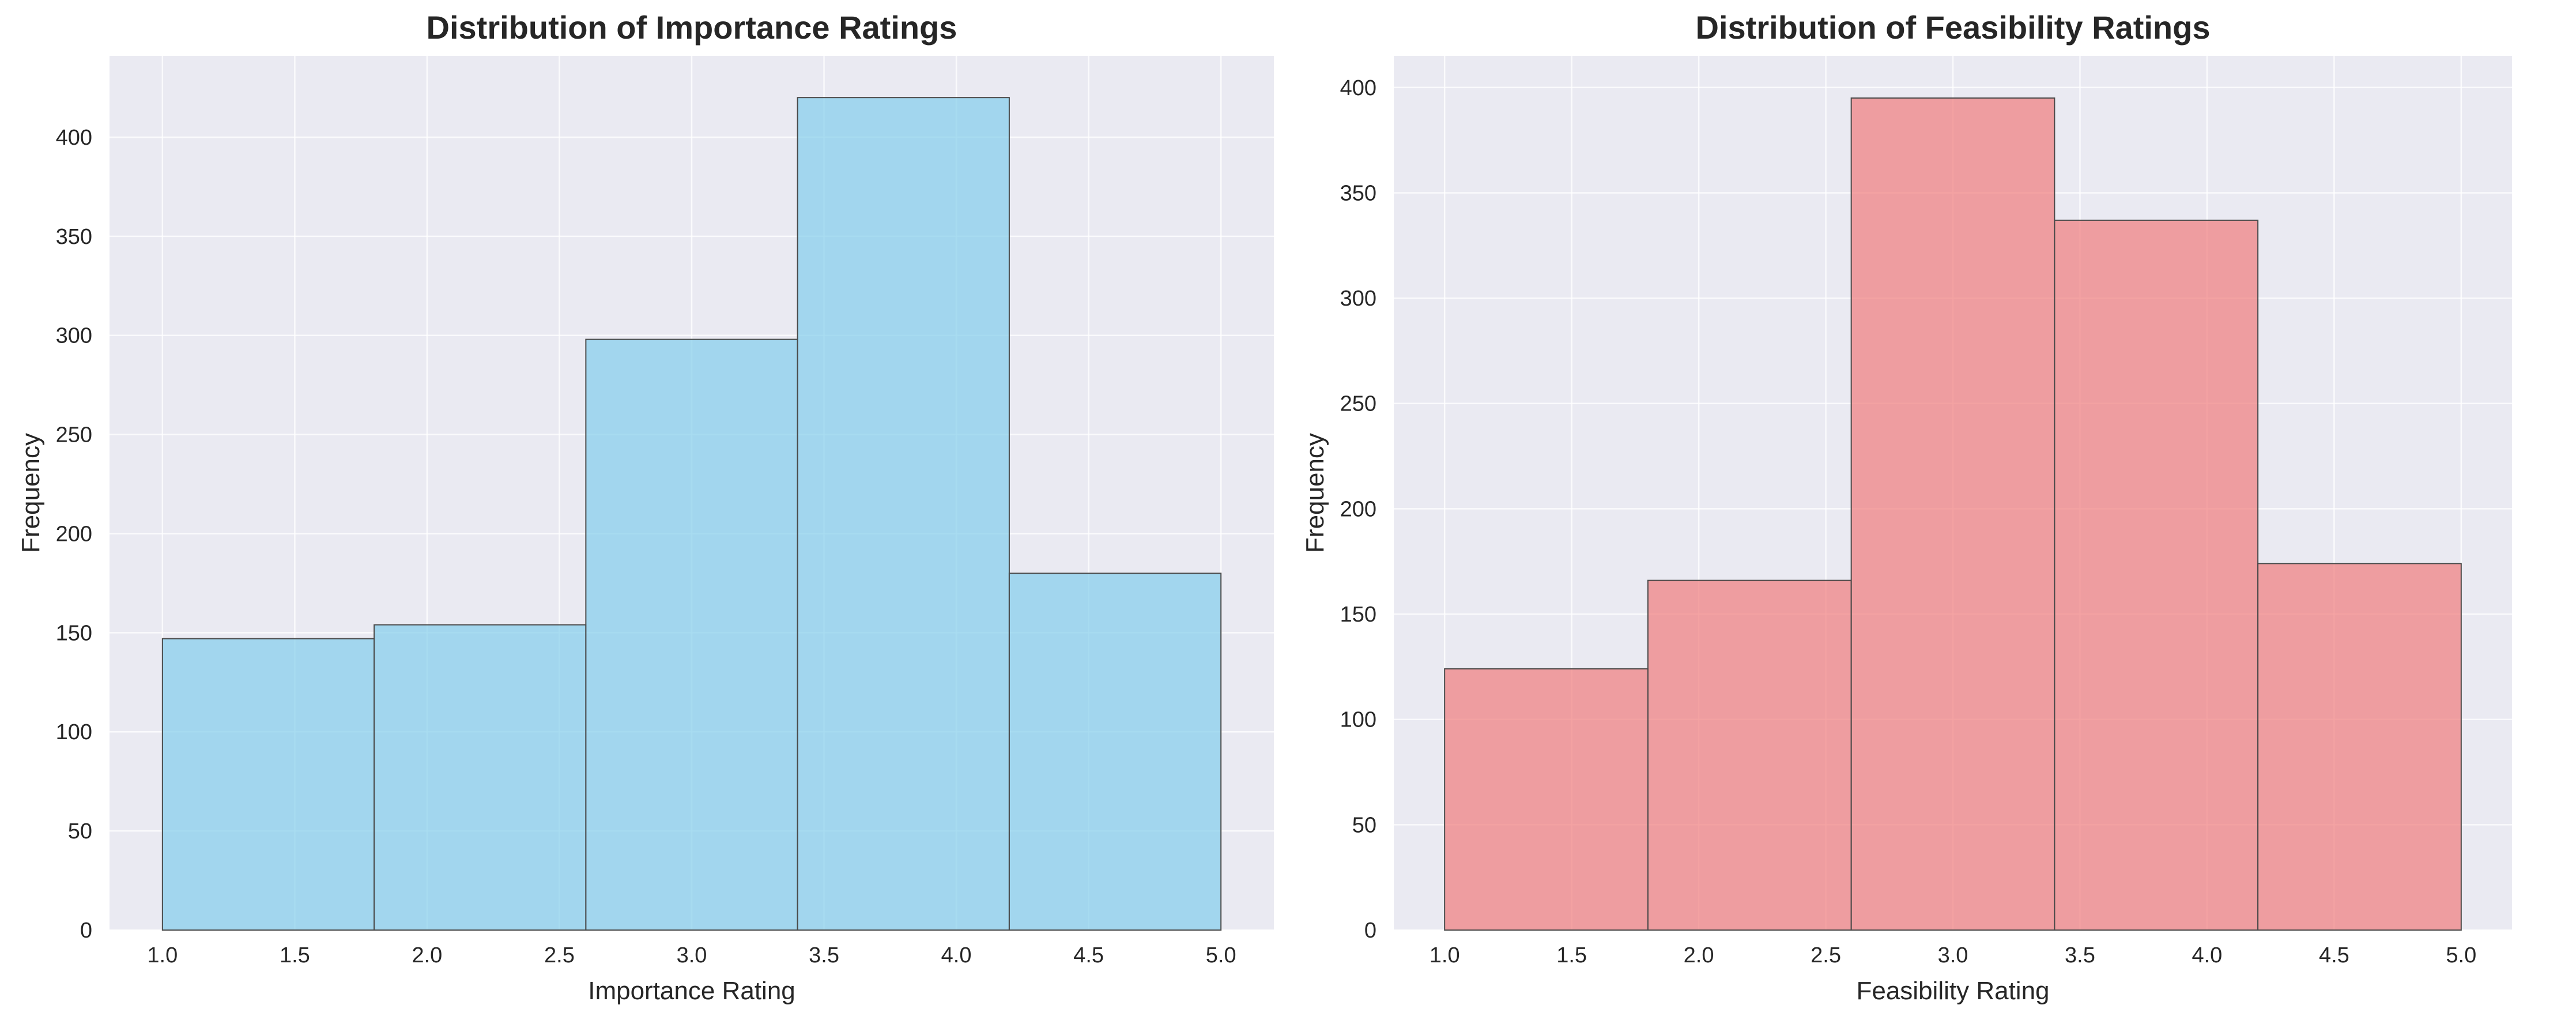 This screenshot has width=2576, height=1020. Describe the element at coordinates (1445, 955) in the screenshot. I see `feasibility-x-tick-label: 1.0` at that location.